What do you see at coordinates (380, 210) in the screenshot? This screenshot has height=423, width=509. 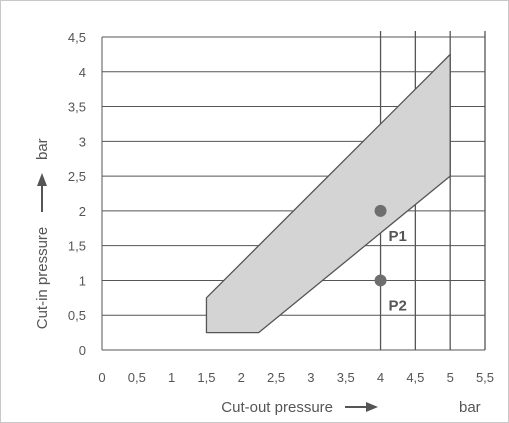 I see `point-p1-marker` at bounding box center [380, 210].